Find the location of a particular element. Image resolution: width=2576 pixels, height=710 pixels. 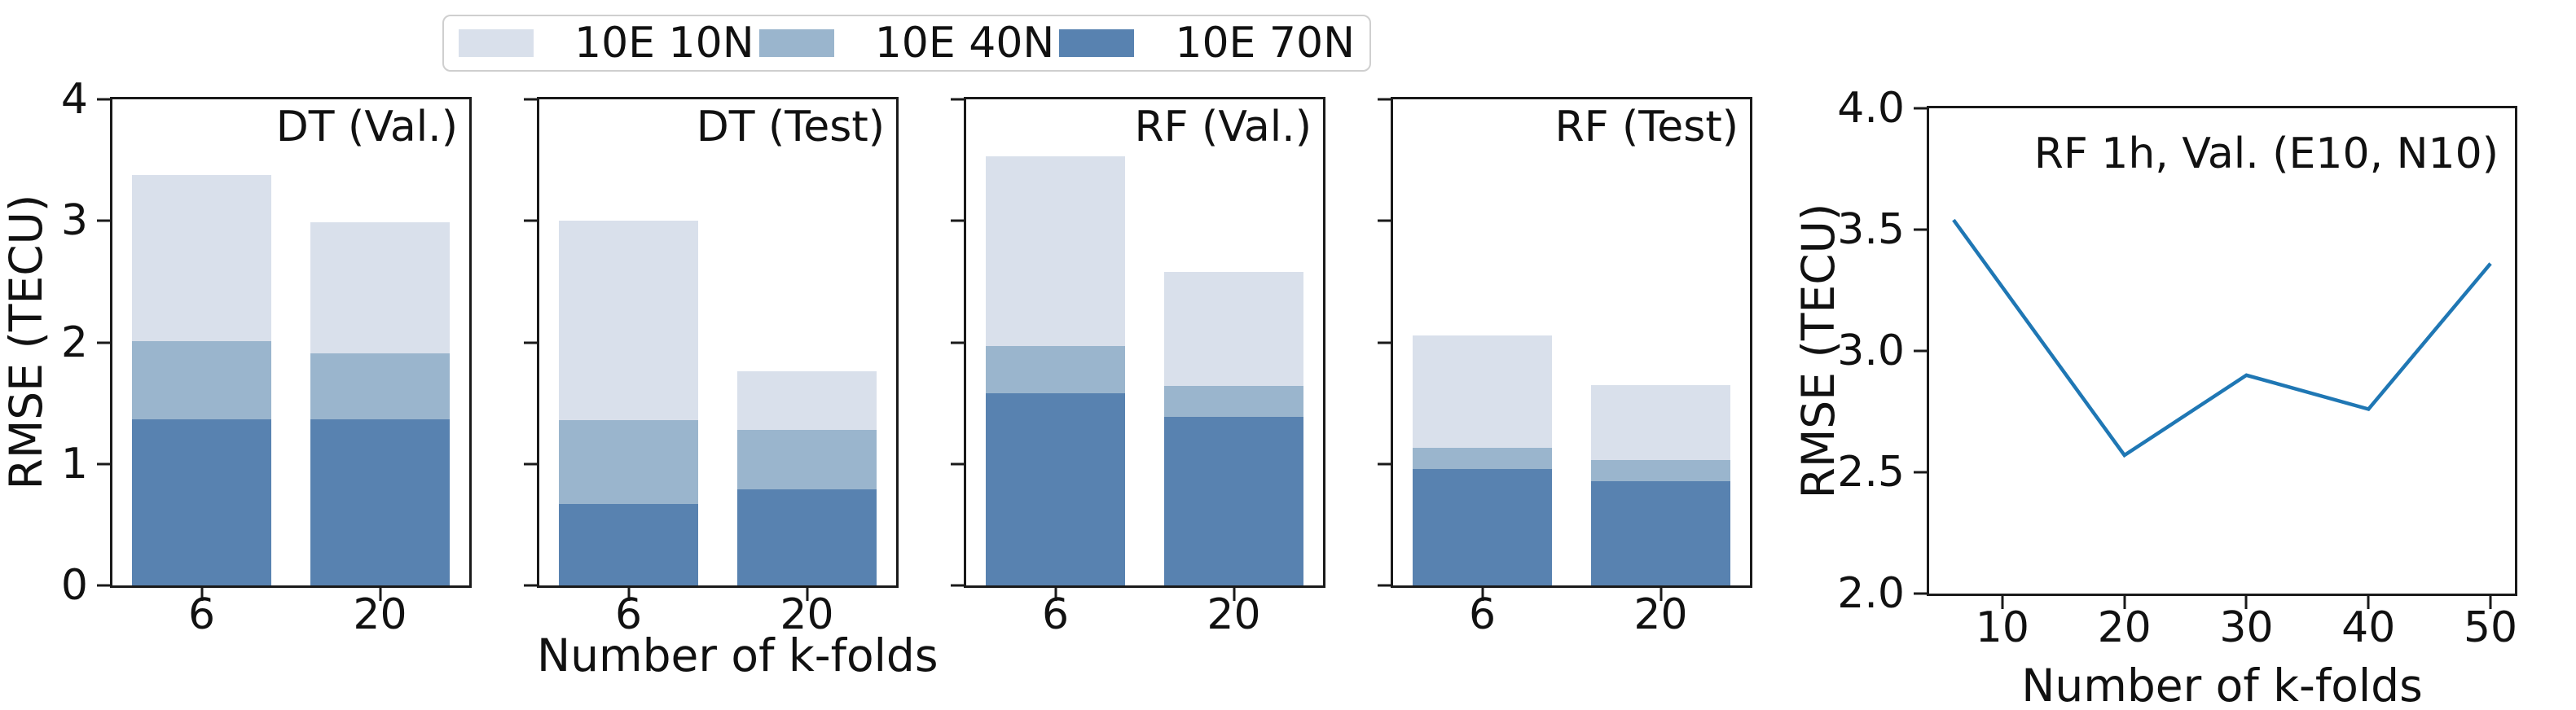

legend: 10E 10N 10E 40N 10E 70N is located at coordinates (906, 43).